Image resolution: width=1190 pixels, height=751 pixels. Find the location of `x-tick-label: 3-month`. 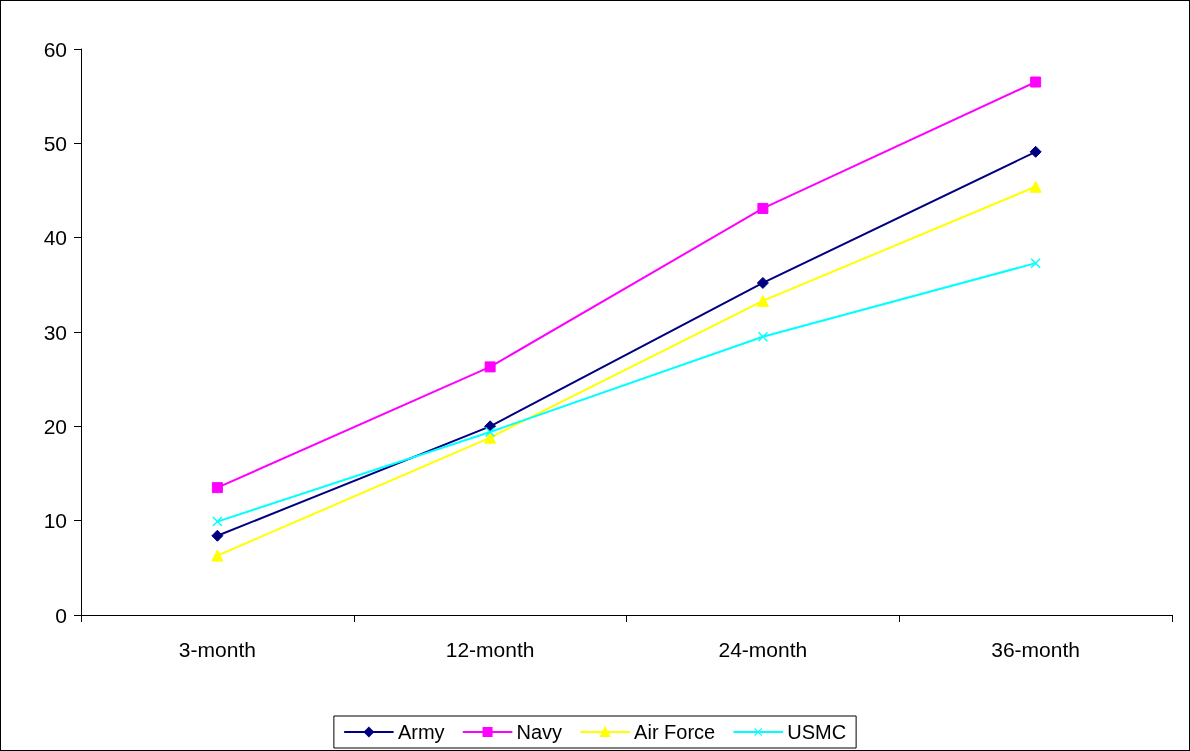

x-tick-label: 3-month is located at coordinates (217, 649).